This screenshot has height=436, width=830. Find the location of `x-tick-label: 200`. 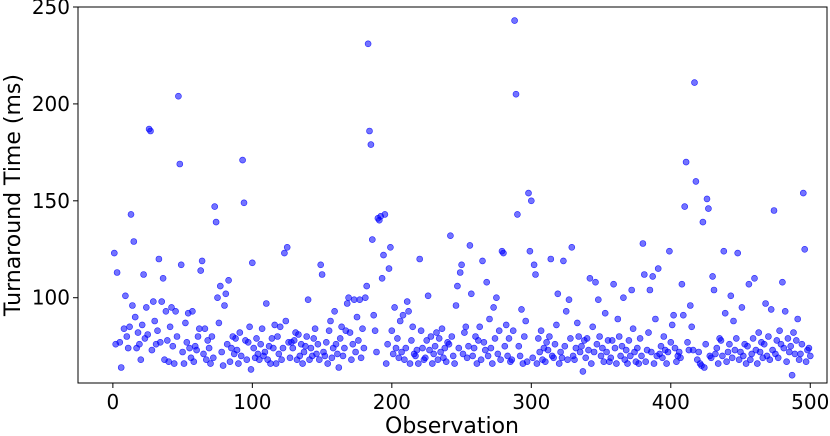

x-tick-label: 200 is located at coordinates (392, 402).